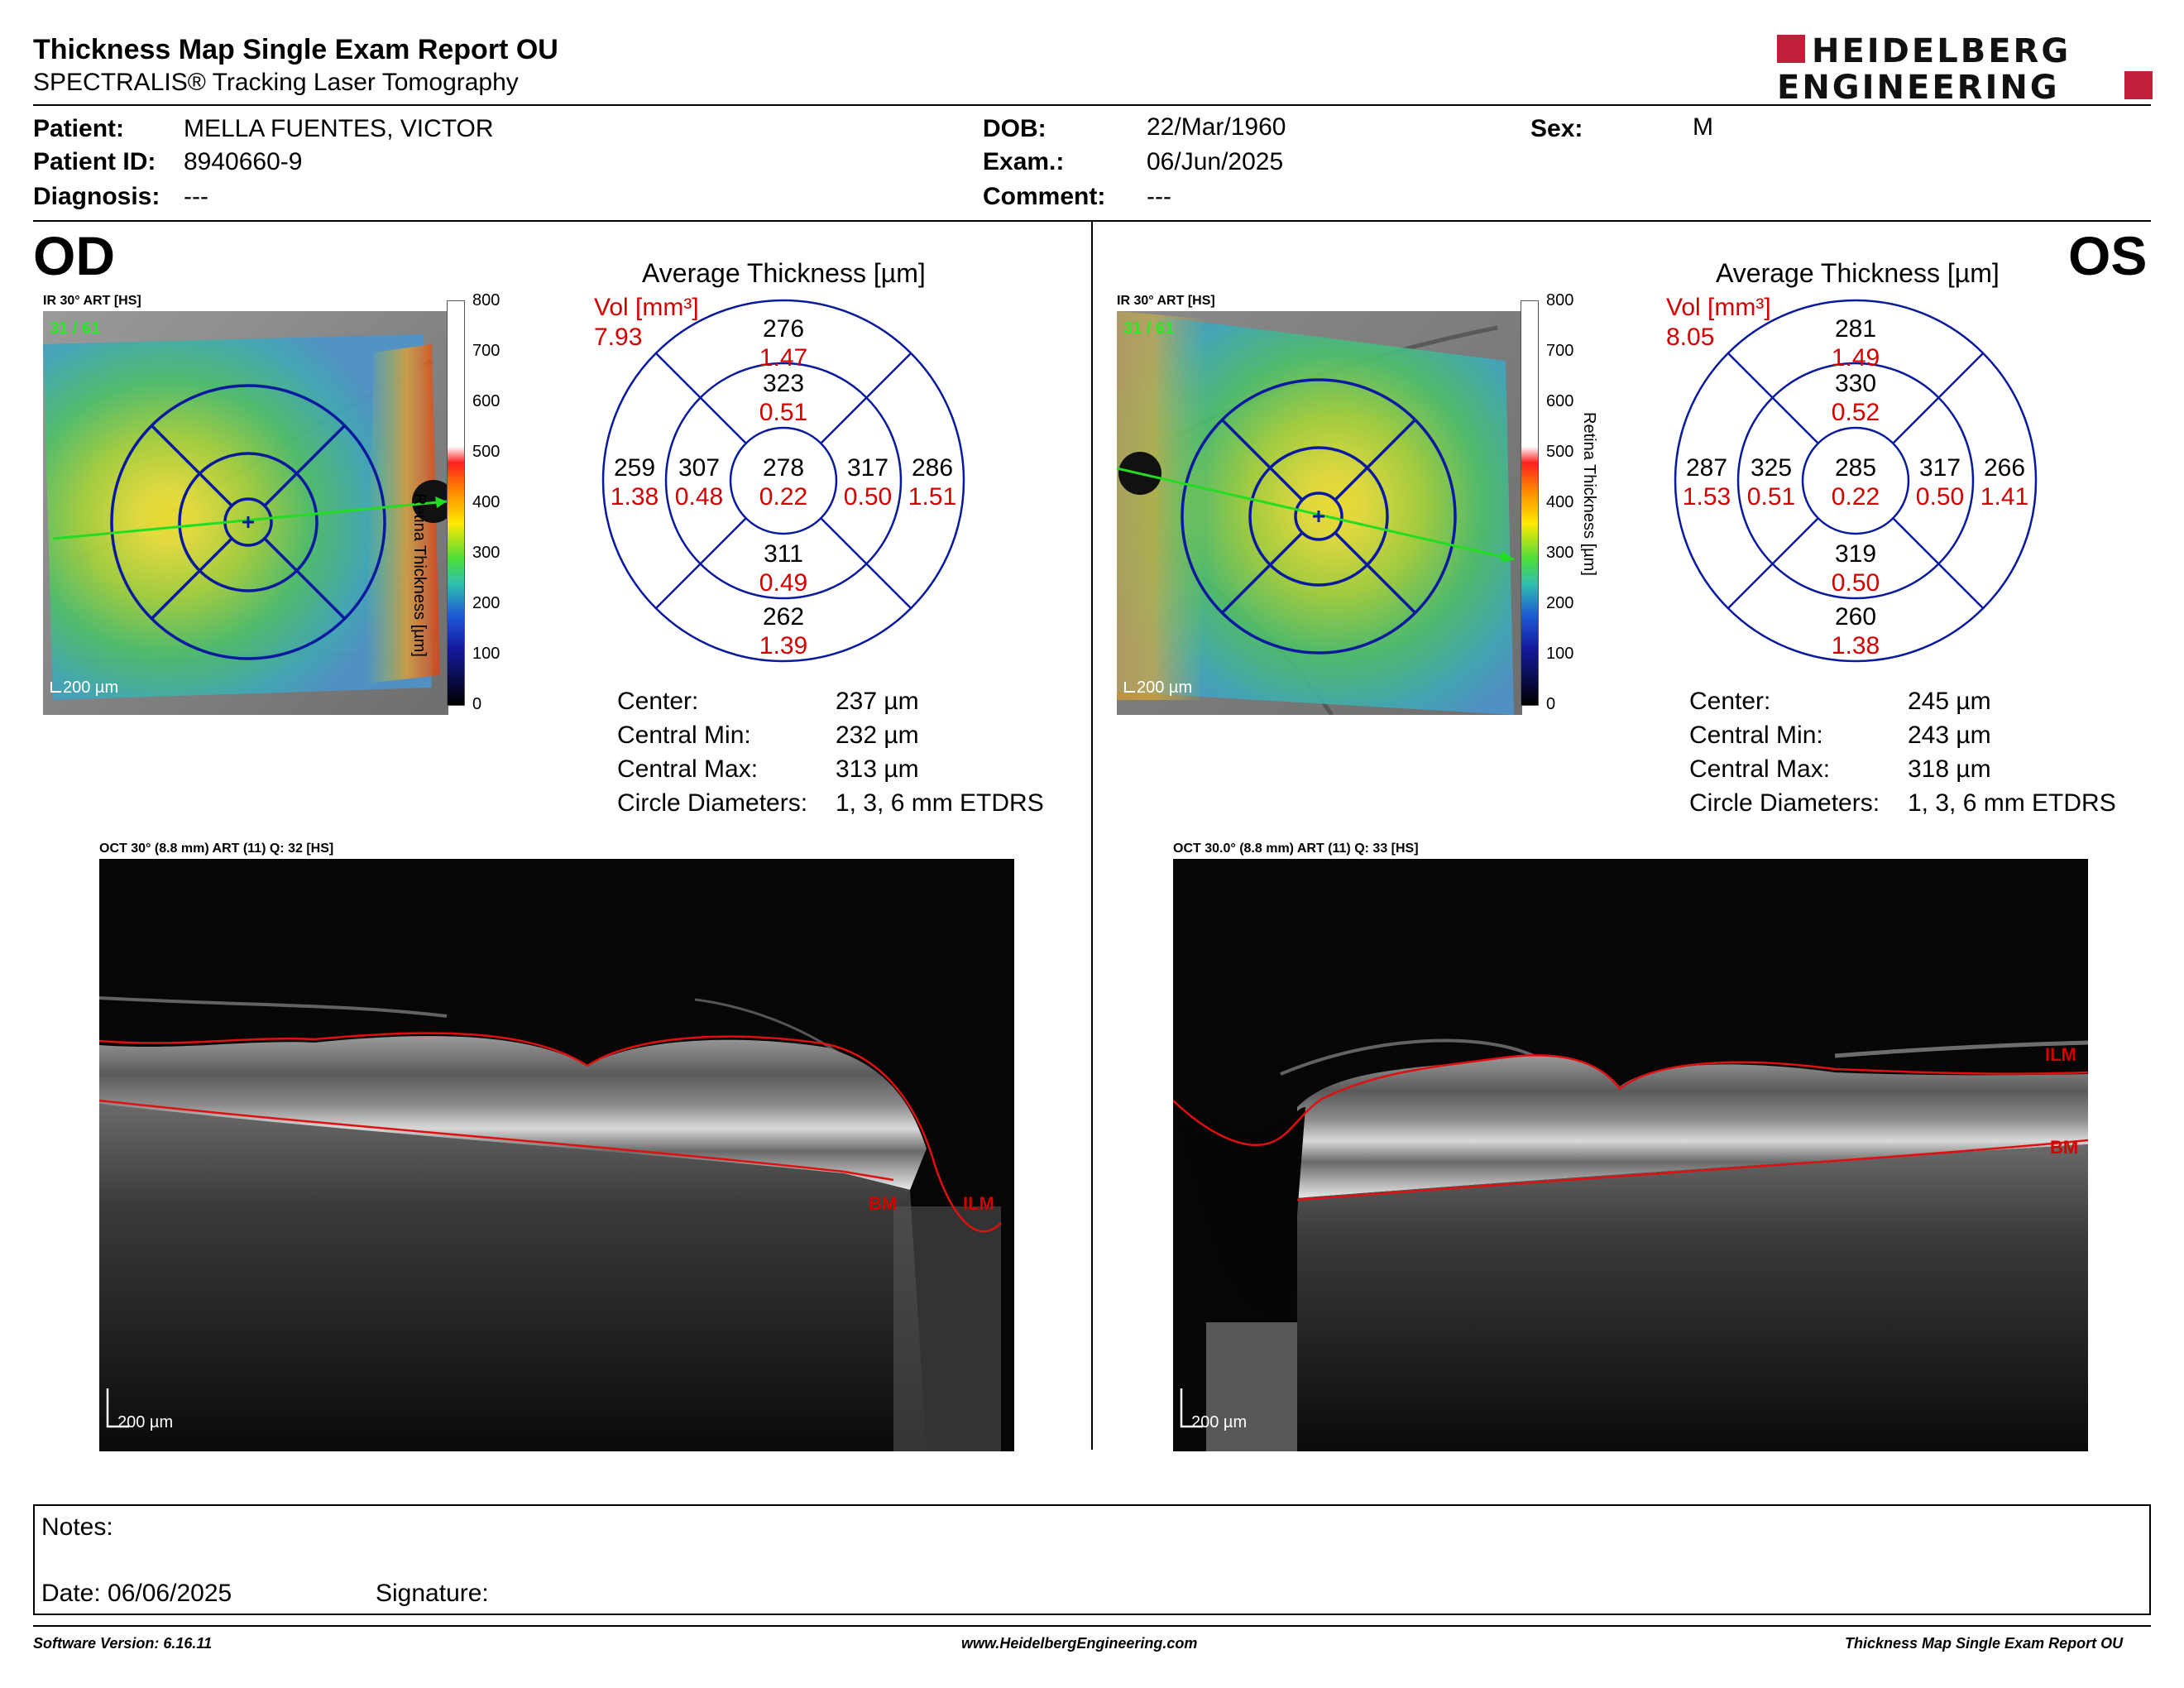  I want to click on od-stat-value: 1, 3, 6 mm ETDRS, so click(940, 803).